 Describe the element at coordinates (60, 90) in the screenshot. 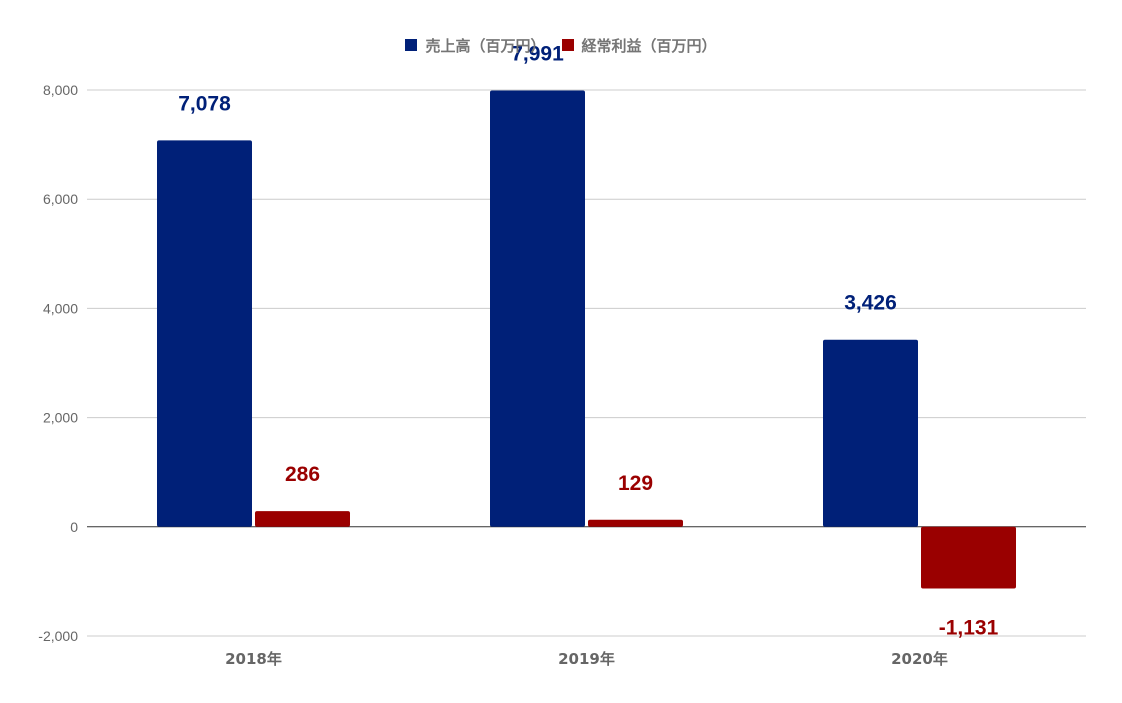

I see `y-tick-label: 8,000` at that location.